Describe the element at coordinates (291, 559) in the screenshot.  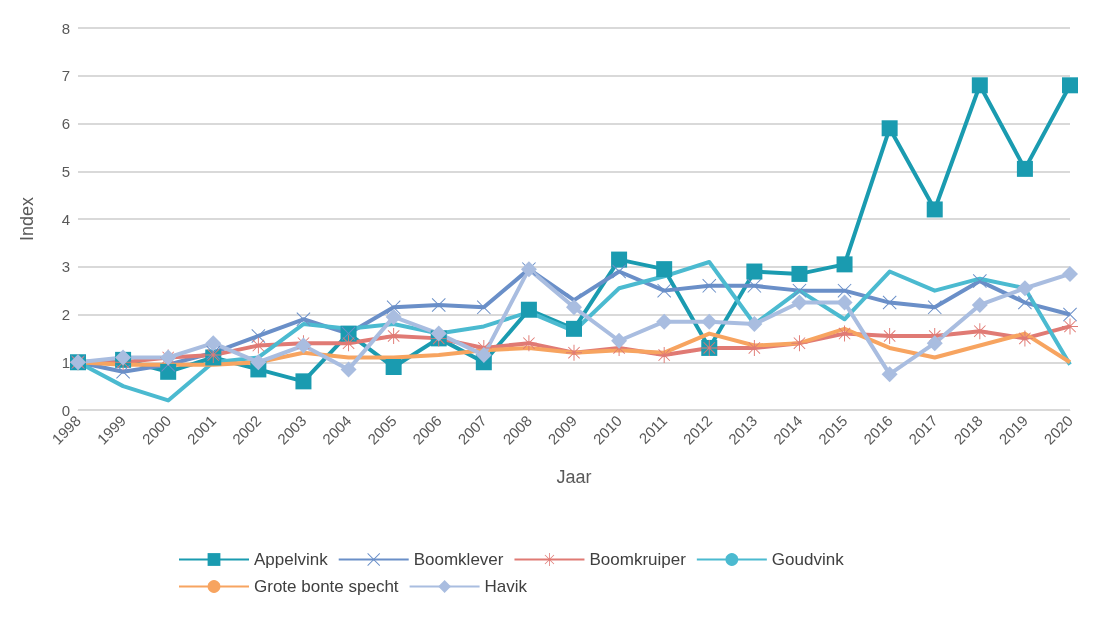
I see `legend-label: Appelvink` at that location.